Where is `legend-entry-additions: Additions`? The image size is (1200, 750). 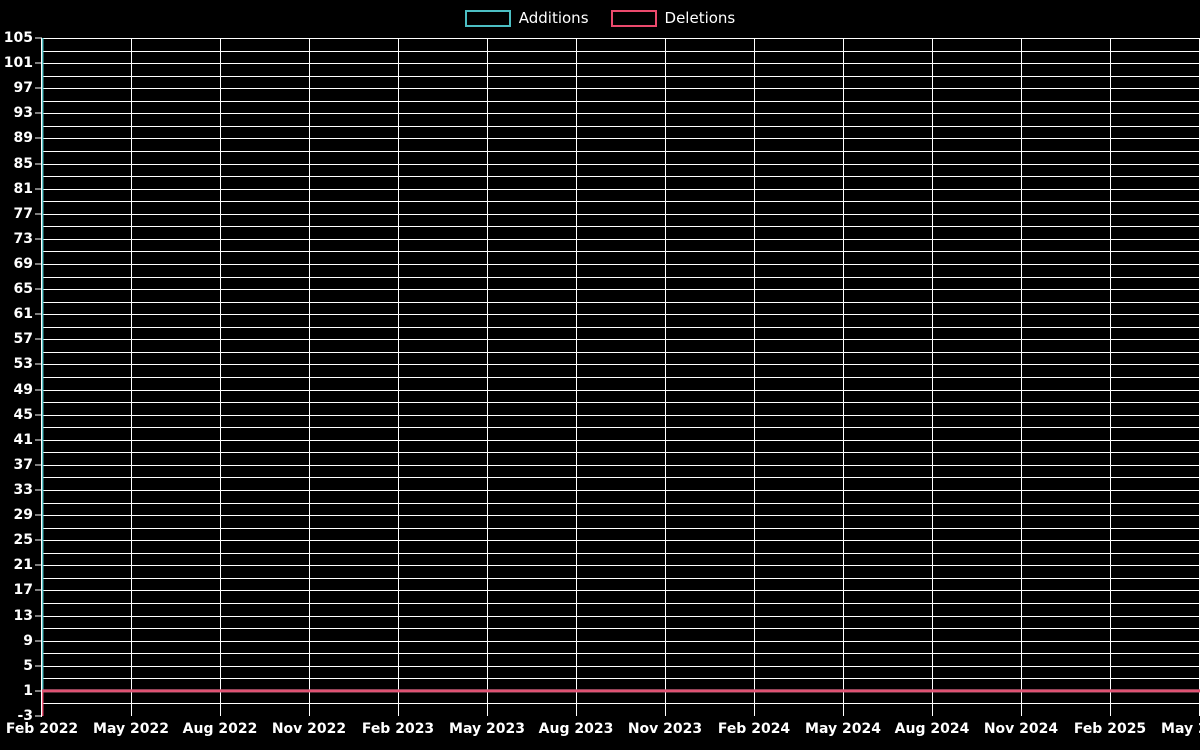
legend-entry-additions: Additions is located at coordinates (526, 18).